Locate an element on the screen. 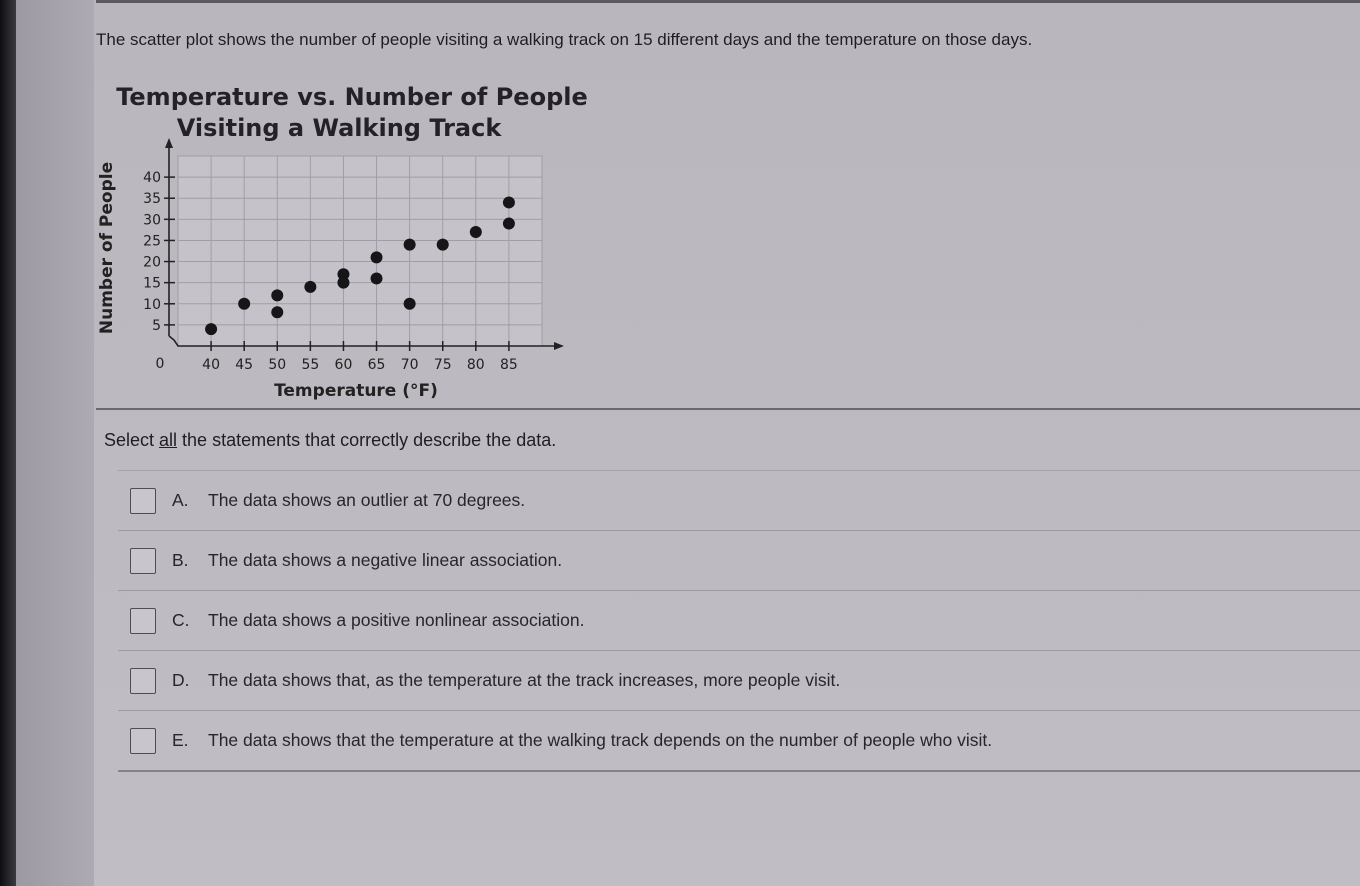  x-tick-label: 65 is located at coordinates (377, 365).